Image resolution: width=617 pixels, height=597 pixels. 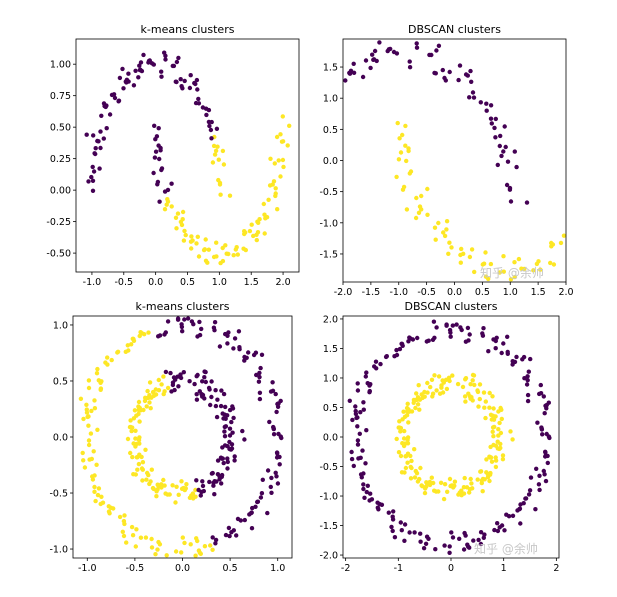 What do you see at coordinates (330, 349) in the screenshot?
I see `y-tick-label: 1.5` at bounding box center [330, 349].